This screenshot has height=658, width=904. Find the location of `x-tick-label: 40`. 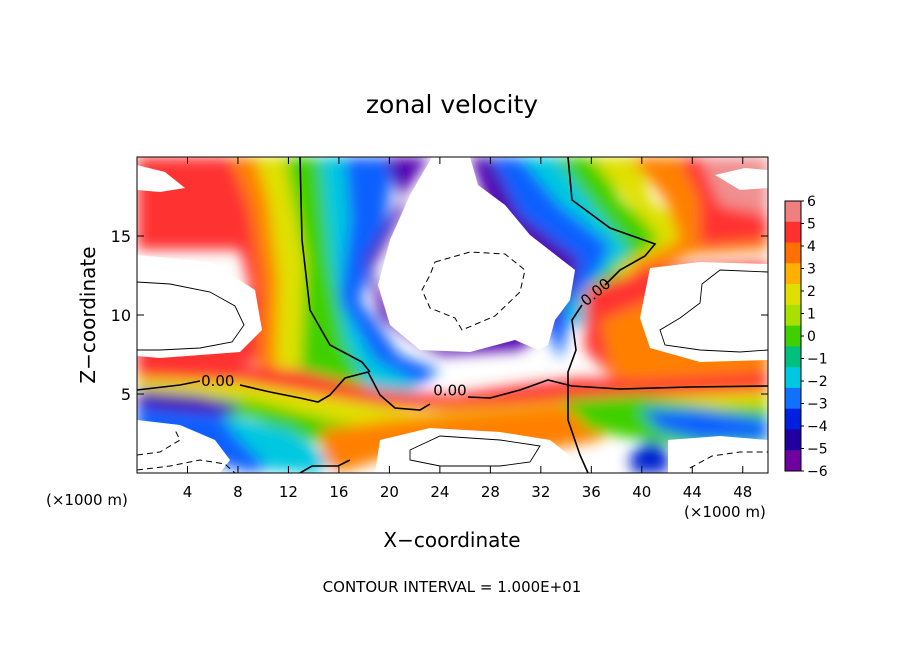

x-tick-label: 40 is located at coordinates (641, 492).